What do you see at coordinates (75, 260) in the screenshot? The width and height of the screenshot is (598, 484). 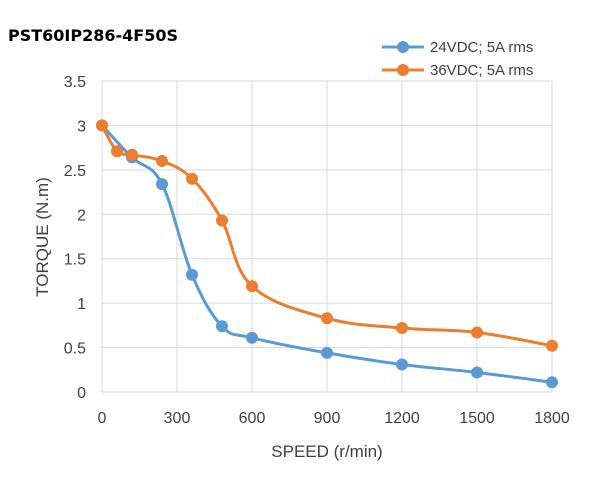 I see `y-tick-label: 1.5` at bounding box center [75, 260].